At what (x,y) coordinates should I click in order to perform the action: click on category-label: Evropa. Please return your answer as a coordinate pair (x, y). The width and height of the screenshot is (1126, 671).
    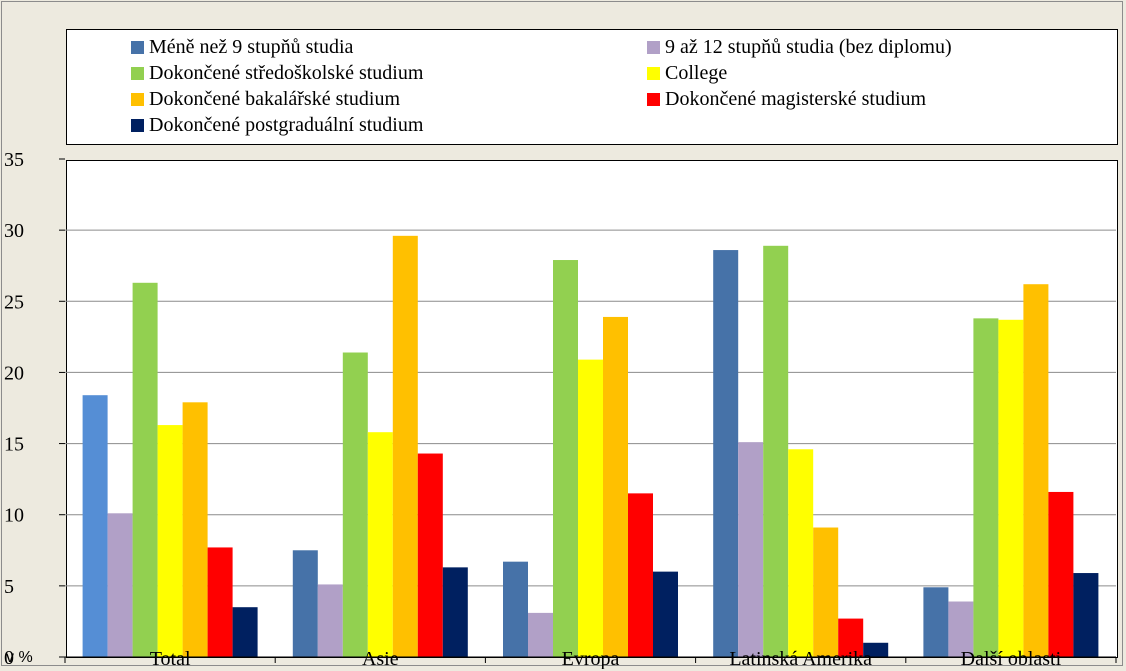
    Looking at the image, I should click on (591, 658).